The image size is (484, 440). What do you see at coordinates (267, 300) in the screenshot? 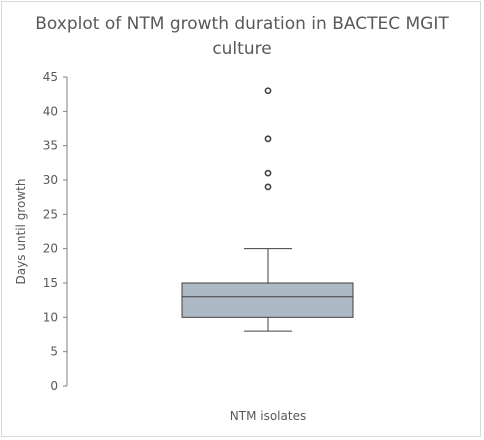
I see `interquartile-box` at bounding box center [267, 300].